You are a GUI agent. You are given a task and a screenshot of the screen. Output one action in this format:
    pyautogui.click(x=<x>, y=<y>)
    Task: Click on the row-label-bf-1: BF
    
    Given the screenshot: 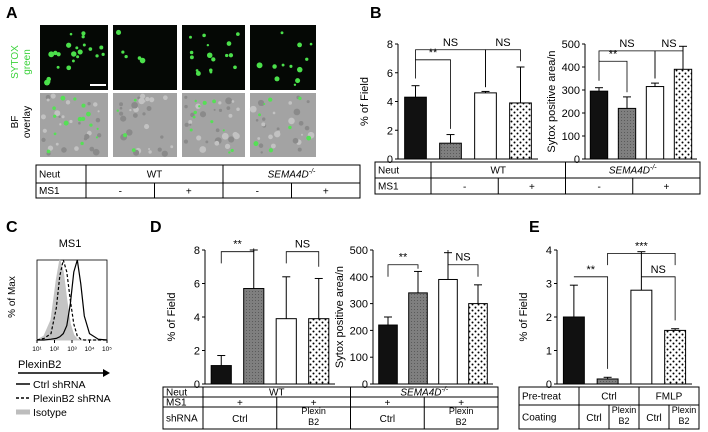 What is the action you would take?
    pyautogui.click(x=15, y=122)
    